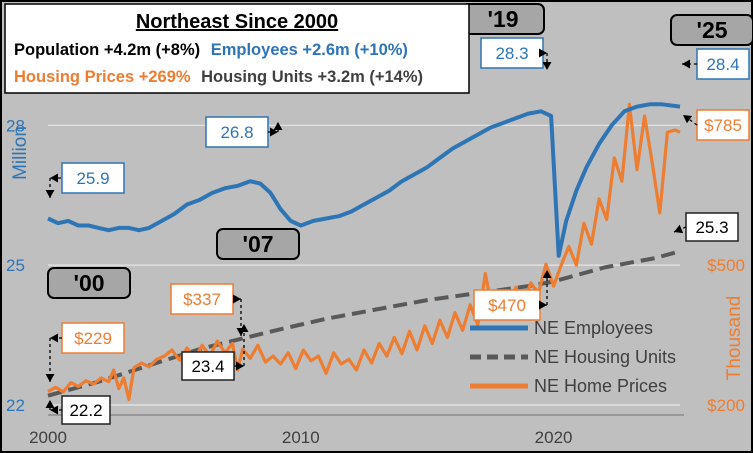 The height and width of the screenshot is (453, 753). Describe the element at coordinates (301, 437) in the screenshot. I see `x-tick-label: 2010` at that location.